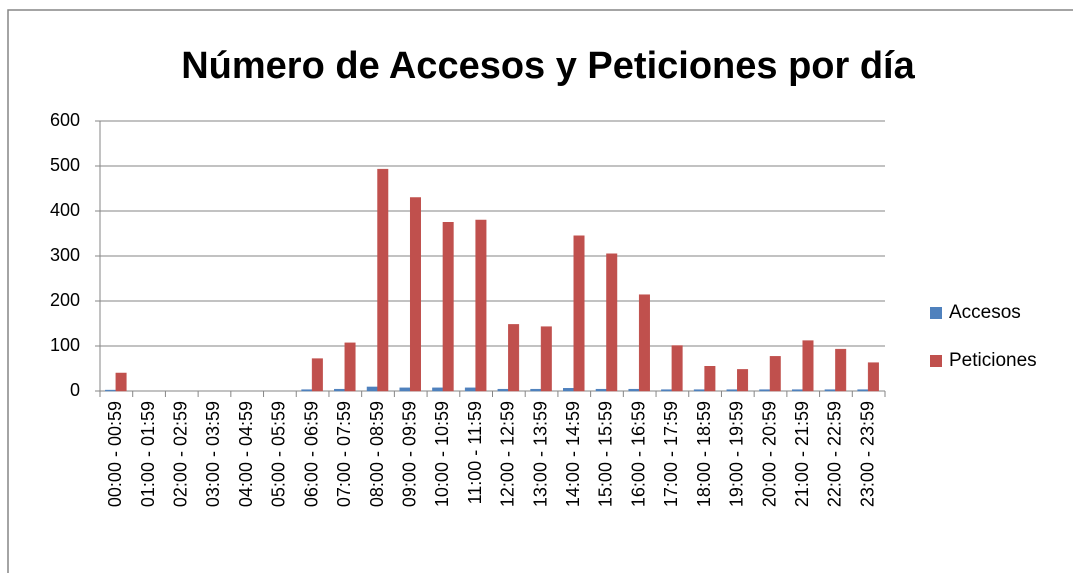 The image size is (1073, 578). I want to click on x-tick-label: 13:00 - 13:59, so click(540, 454).